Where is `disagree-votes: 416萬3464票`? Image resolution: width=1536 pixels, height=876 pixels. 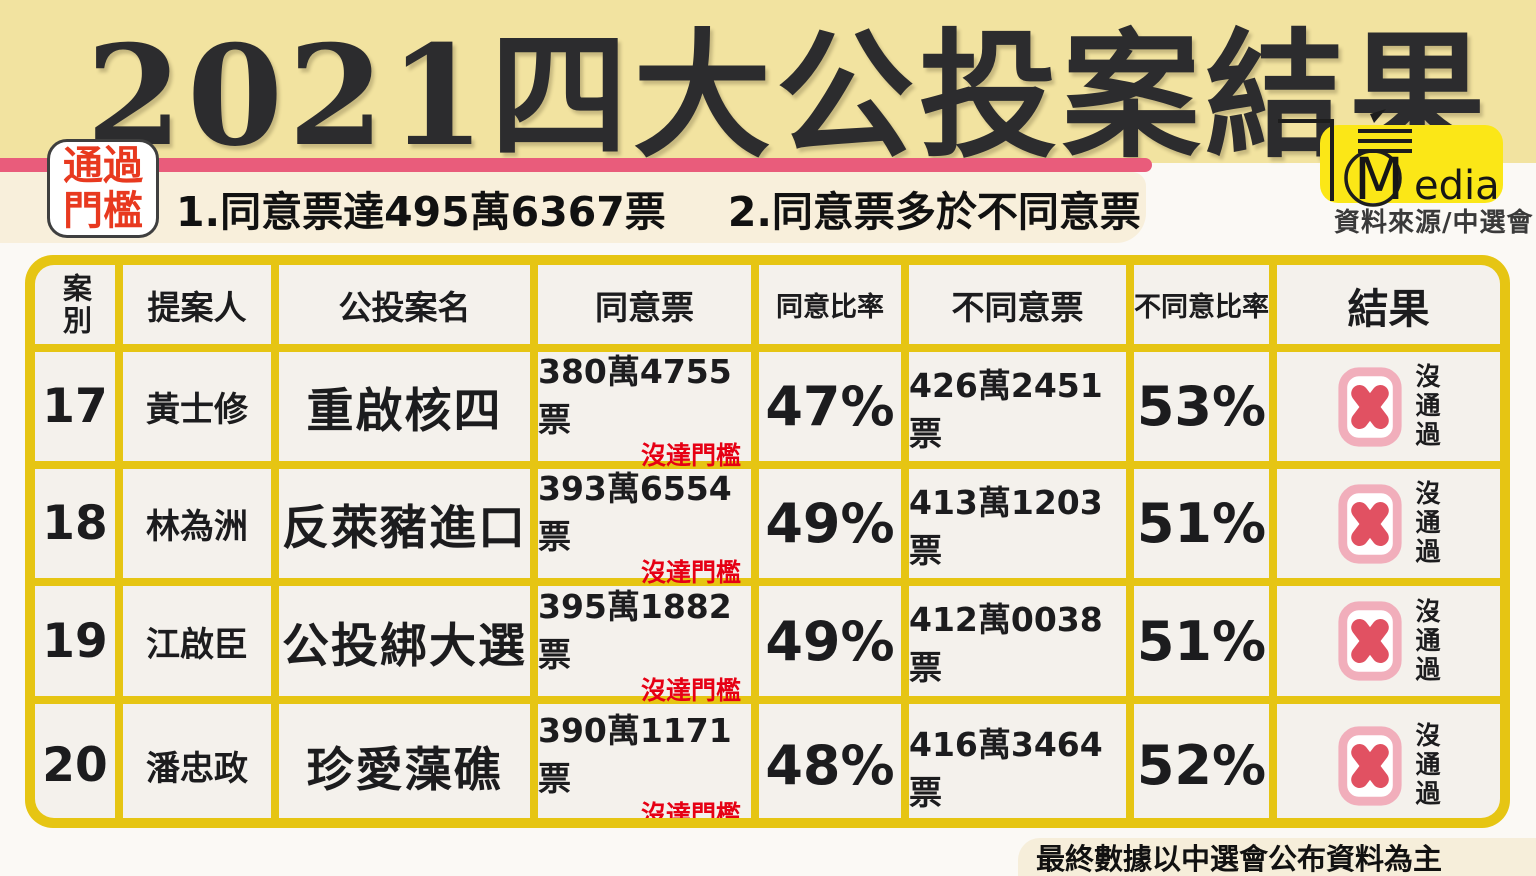
disagree-votes: 416萬3464票 is located at coordinates (1017, 761).